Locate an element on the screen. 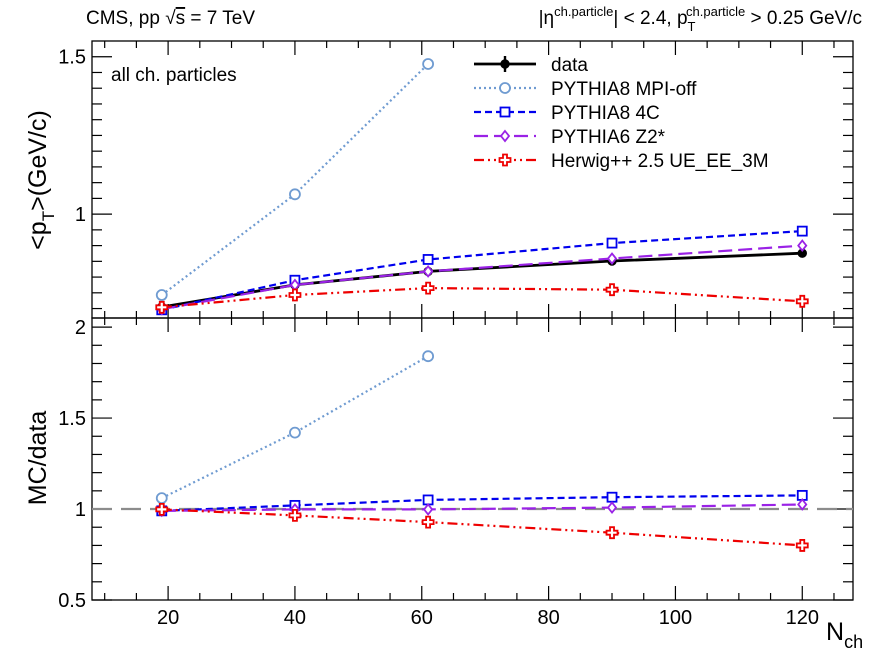  legend-label-herwig-2-5-ue-ee-3m: Herwig++ 2.5 UE_EE_3M is located at coordinates (660, 161).